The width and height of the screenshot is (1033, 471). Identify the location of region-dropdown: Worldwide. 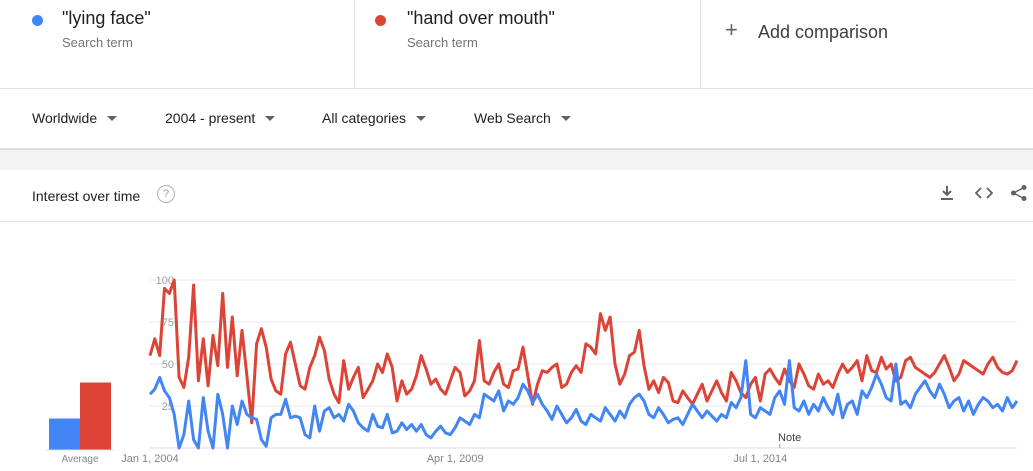
(75, 118).